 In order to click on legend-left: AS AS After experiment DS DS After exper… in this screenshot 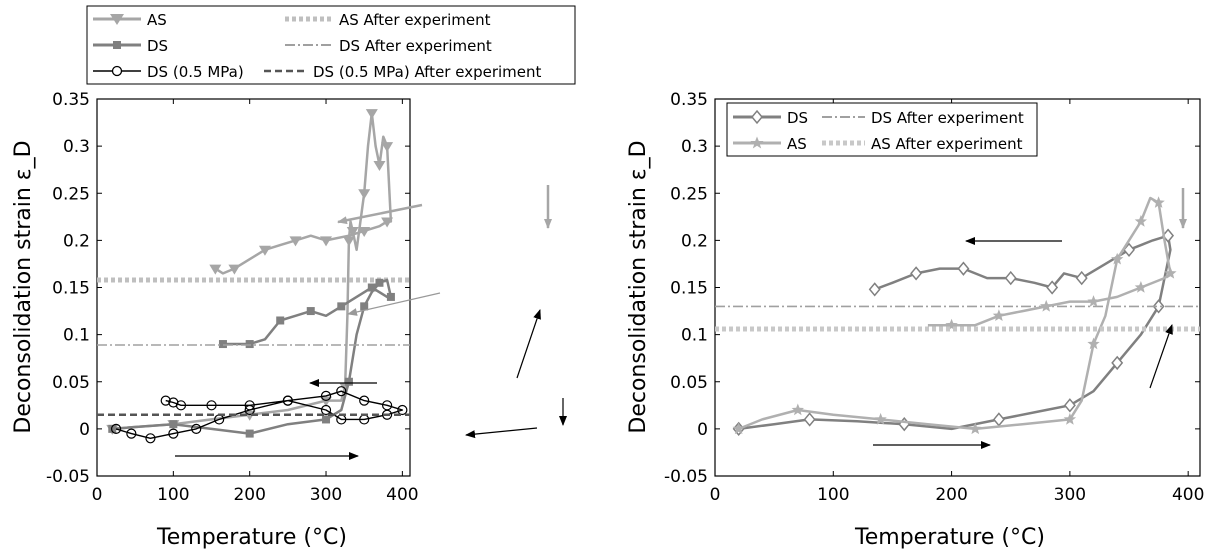, I will do `click(331, 45)`.